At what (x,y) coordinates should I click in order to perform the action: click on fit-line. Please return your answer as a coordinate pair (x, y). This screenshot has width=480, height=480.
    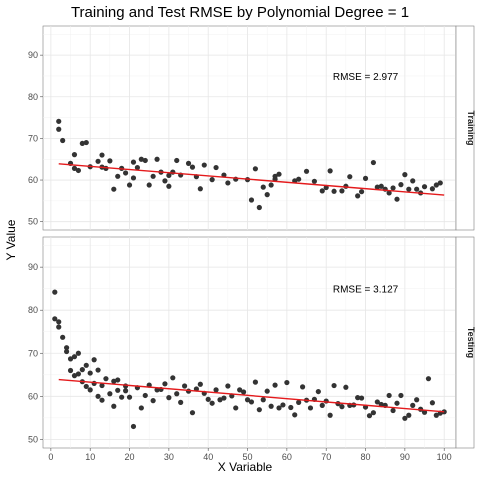
    Looking at the image, I should click on (251, 395).